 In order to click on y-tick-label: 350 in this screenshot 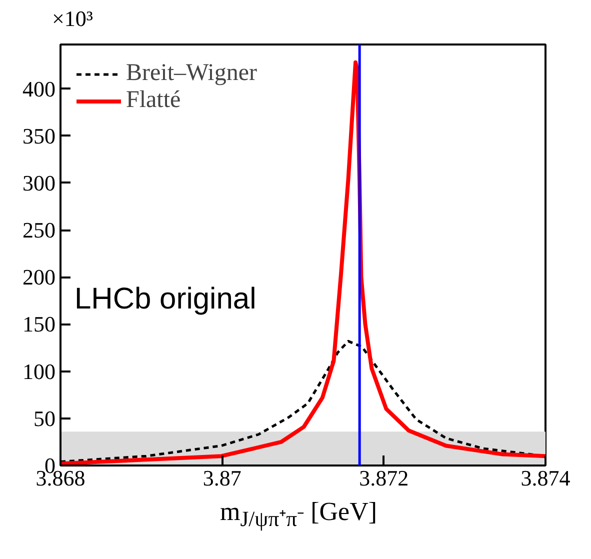, I will do `click(39, 135)`.